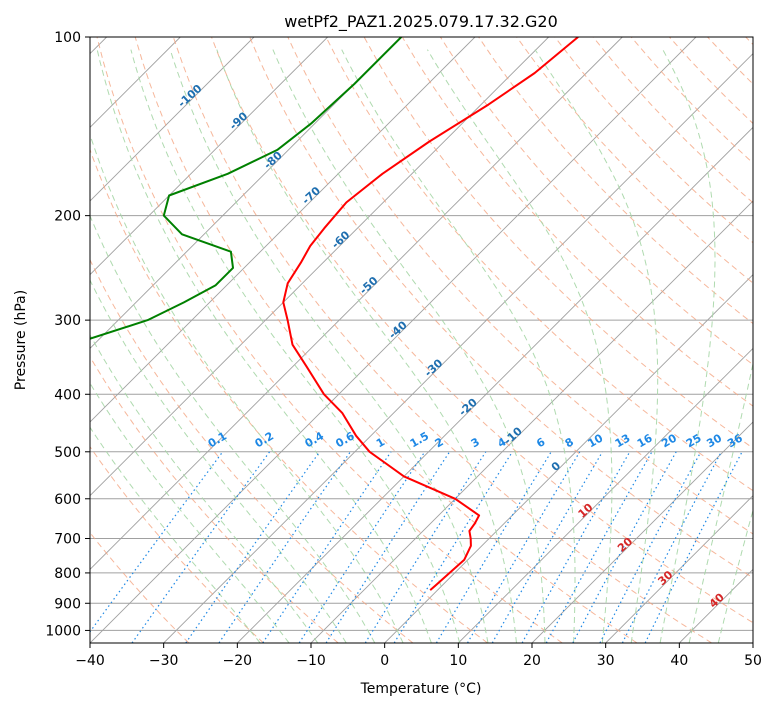  What do you see at coordinates (418, 656) in the screenshot?
I see `x-axis-ticks: −40 −30 −20 −10 0 10 20 30 40 50` at bounding box center [418, 656].